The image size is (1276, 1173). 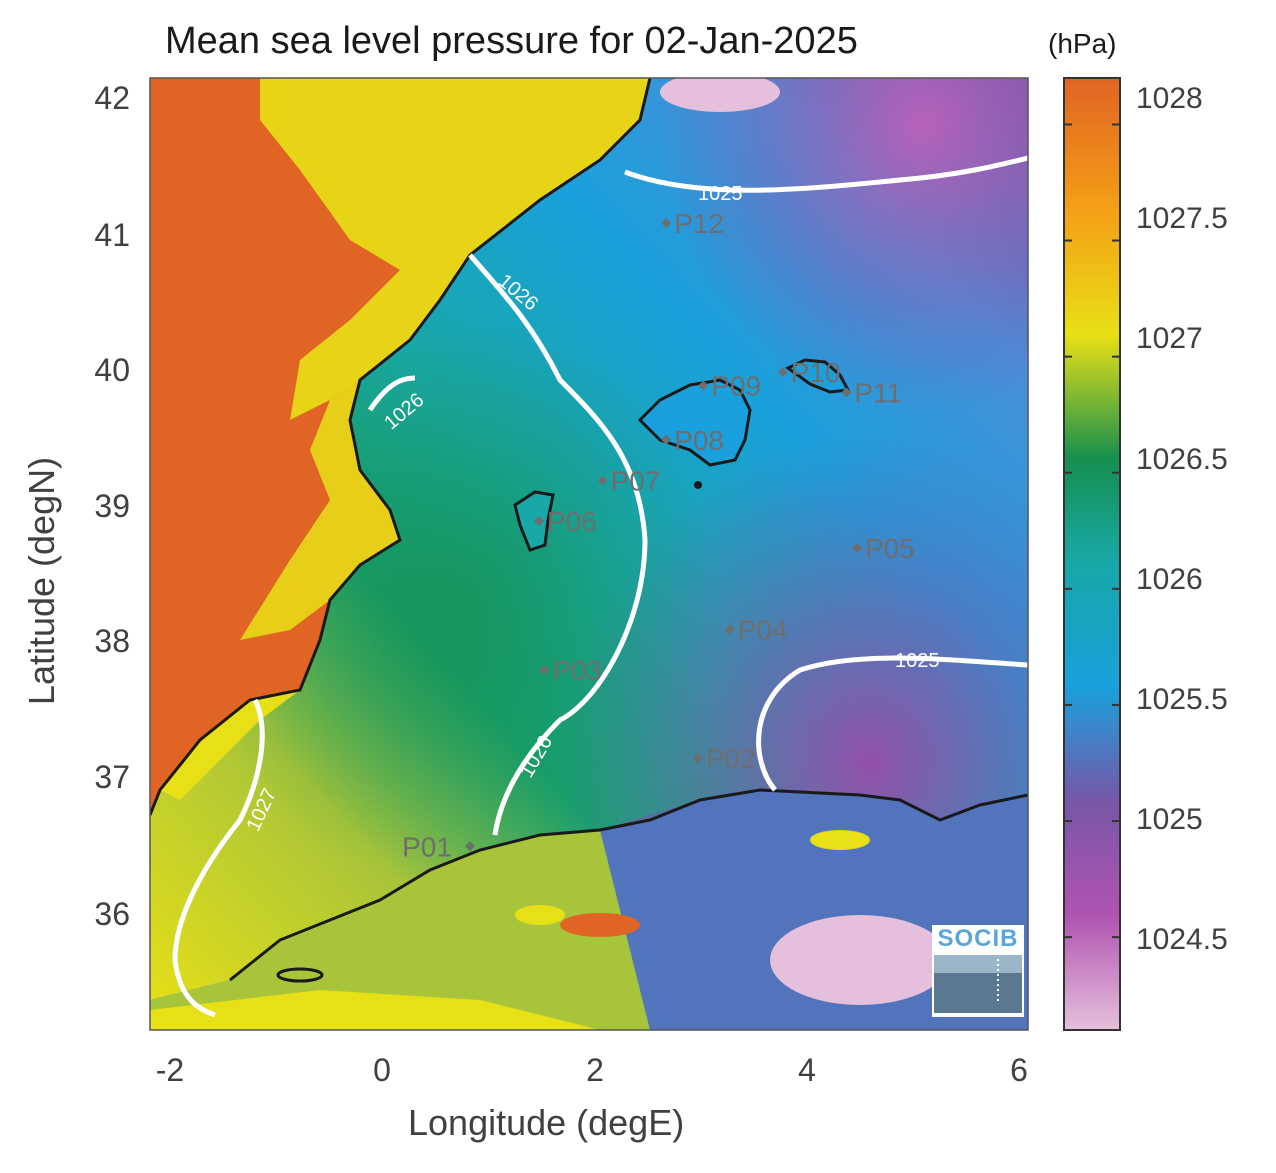 What do you see at coordinates (572, 521) in the screenshot?
I see `station-label: P06` at bounding box center [572, 521].